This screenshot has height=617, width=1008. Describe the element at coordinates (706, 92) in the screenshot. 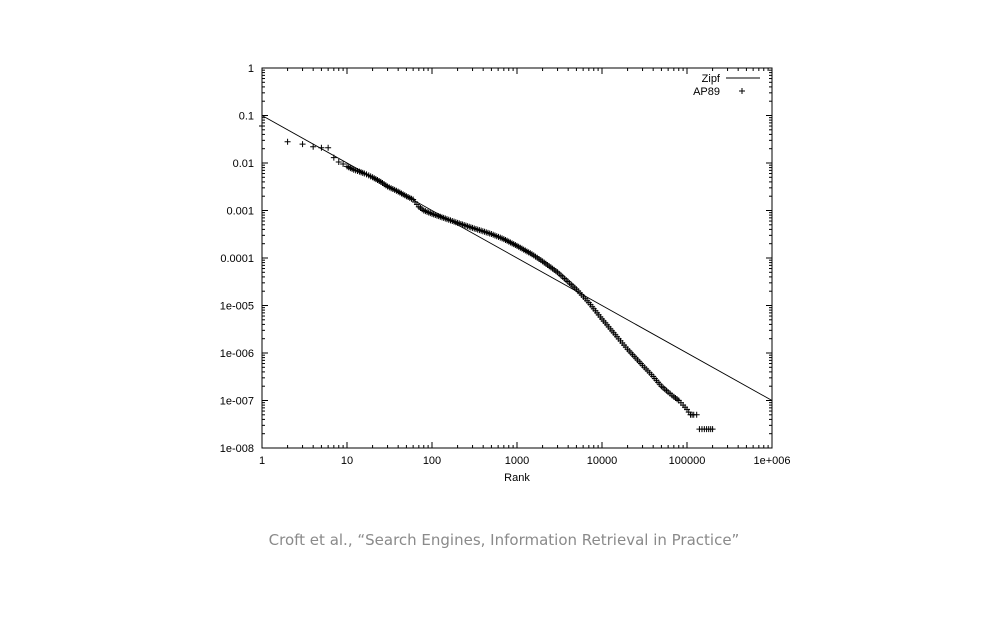

I see `legend-label-ap89: AP89` at that location.